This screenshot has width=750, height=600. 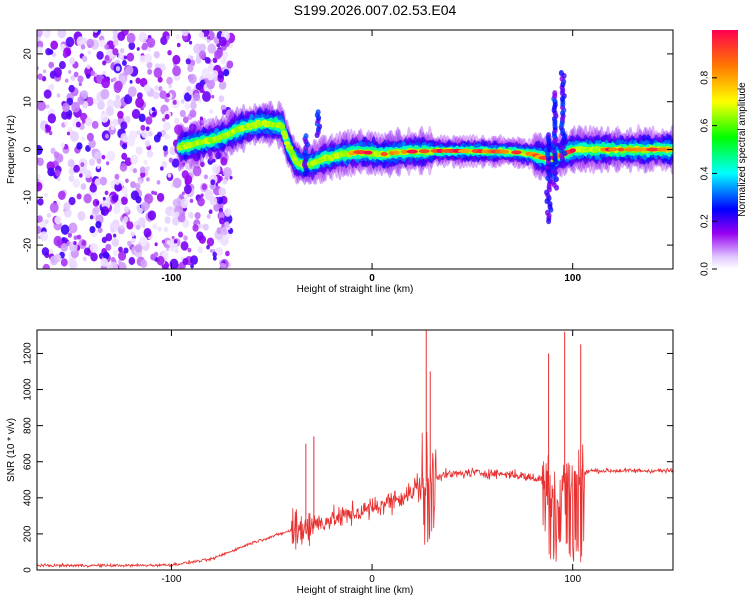 What do you see at coordinates (28, 149) in the screenshot?
I see `y-tick-label: 0` at bounding box center [28, 149].